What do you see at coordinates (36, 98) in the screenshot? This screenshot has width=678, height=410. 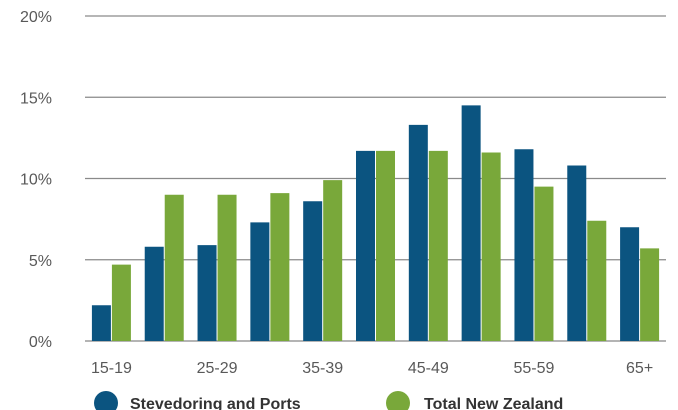 I see `y-tick-label: 15%` at bounding box center [36, 98].